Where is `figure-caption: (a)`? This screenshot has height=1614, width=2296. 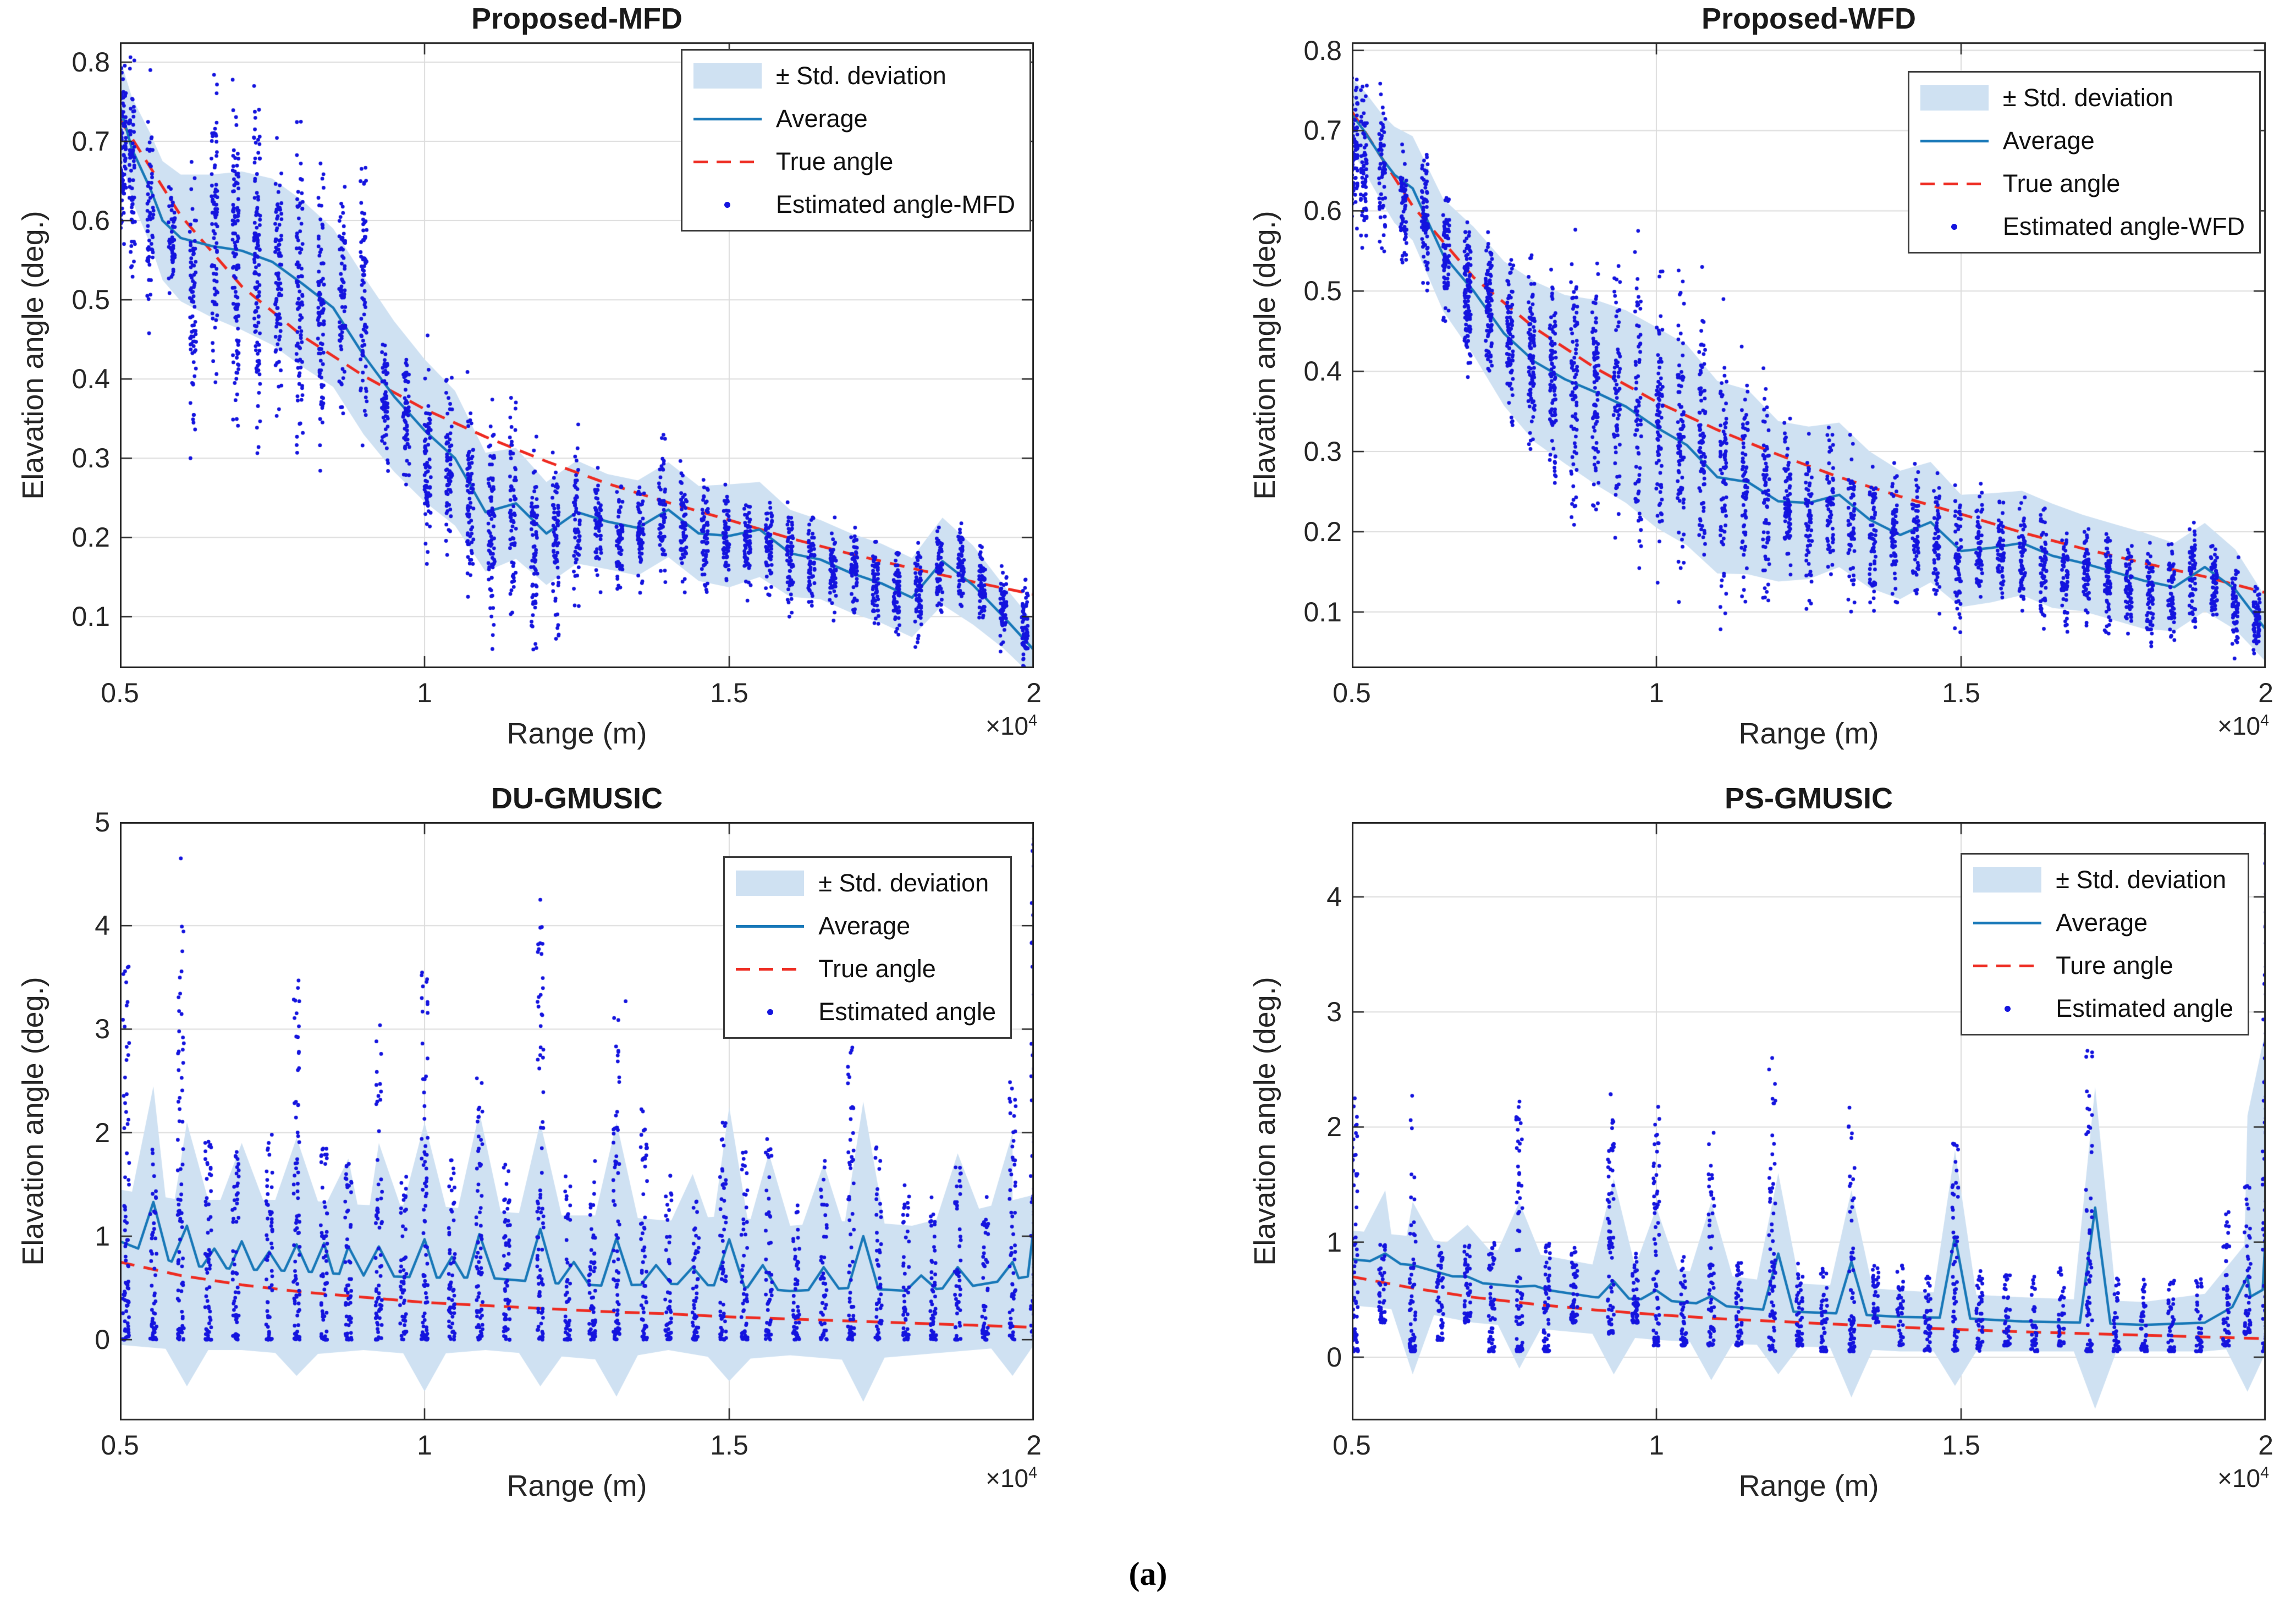
figure-caption: (a) is located at coordinates (1148, 1574).